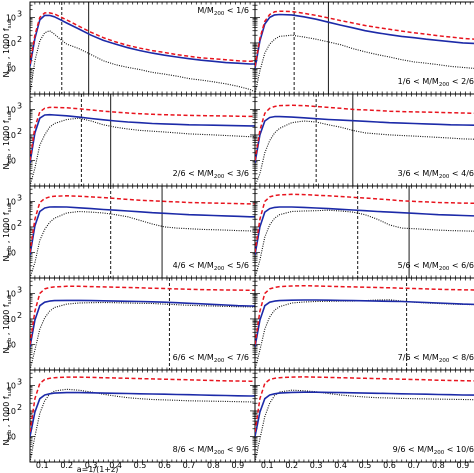  What do you see at coordinates (436, 174) in the screenshot?
I see `panel-label: 3/6 < M/M200 < 4/6` at bounding box center [436, 174].